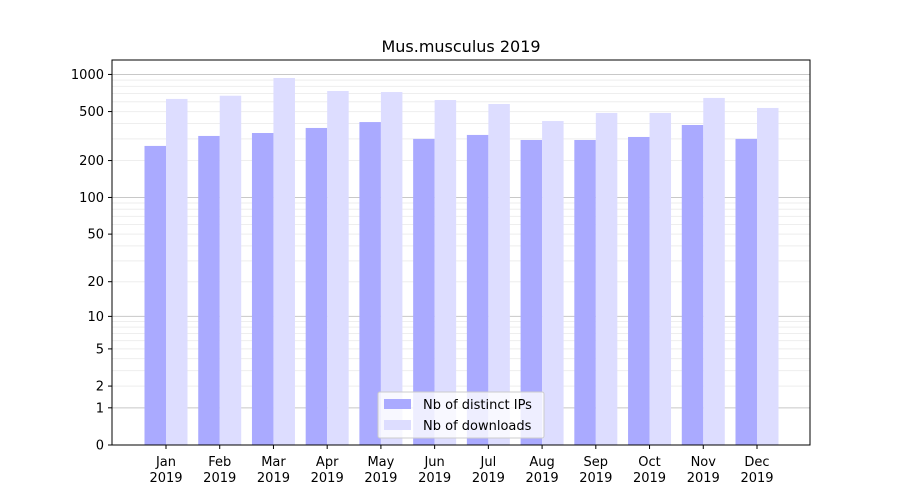  What do you see at coordinates (91, 198) in the screenshot?
I see `y-tick-label: 100` at bounding box center [91, 198].